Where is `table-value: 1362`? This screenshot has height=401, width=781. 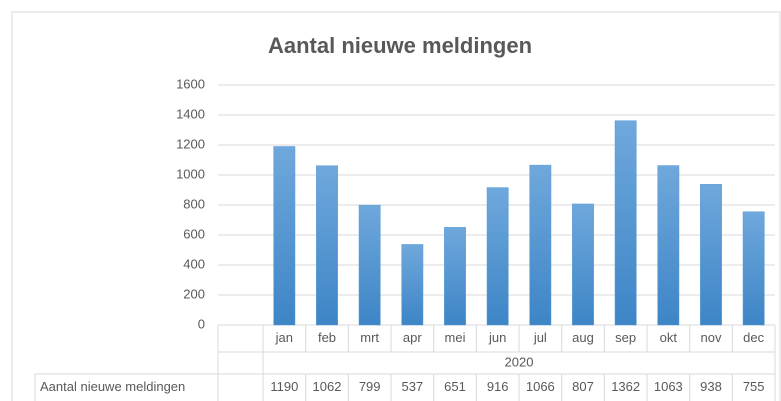
table-value: 1362 is located at coordinates (625, 386).